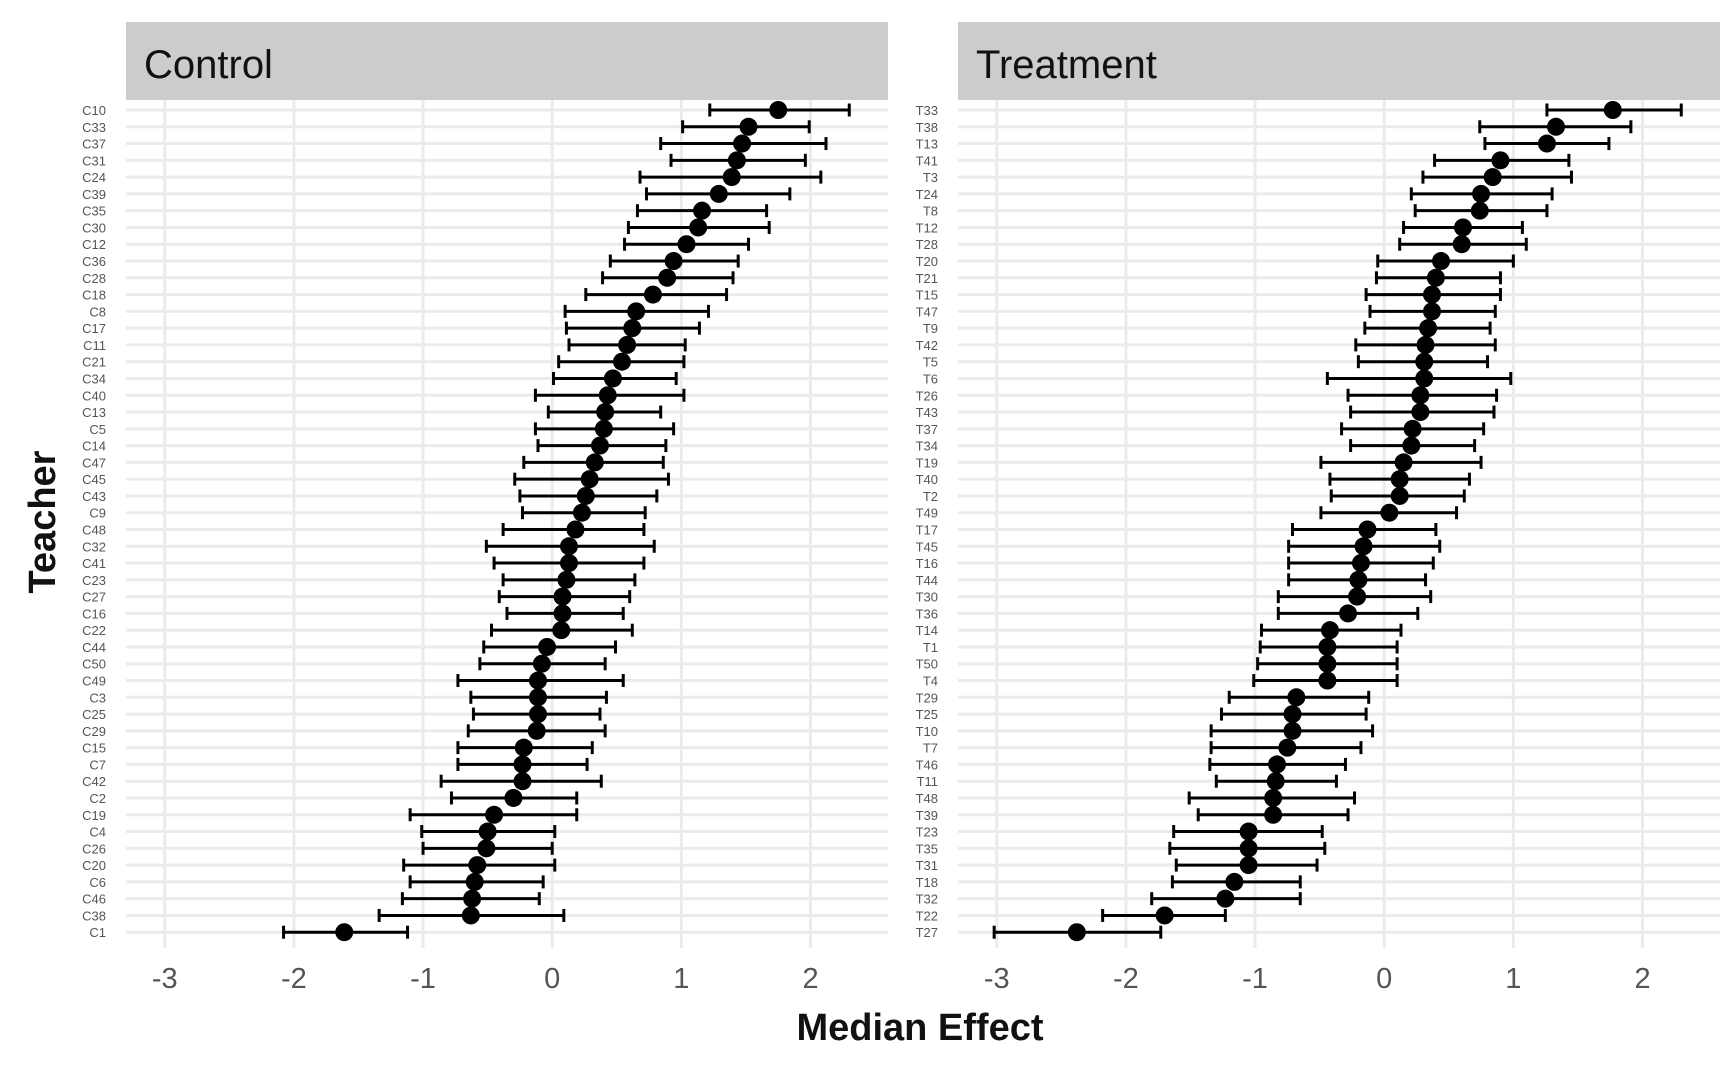  What do you see at coordinates (930, 647) in the screenshot?
I see `y-tick-label: T1` at bounding box center [930, 647].